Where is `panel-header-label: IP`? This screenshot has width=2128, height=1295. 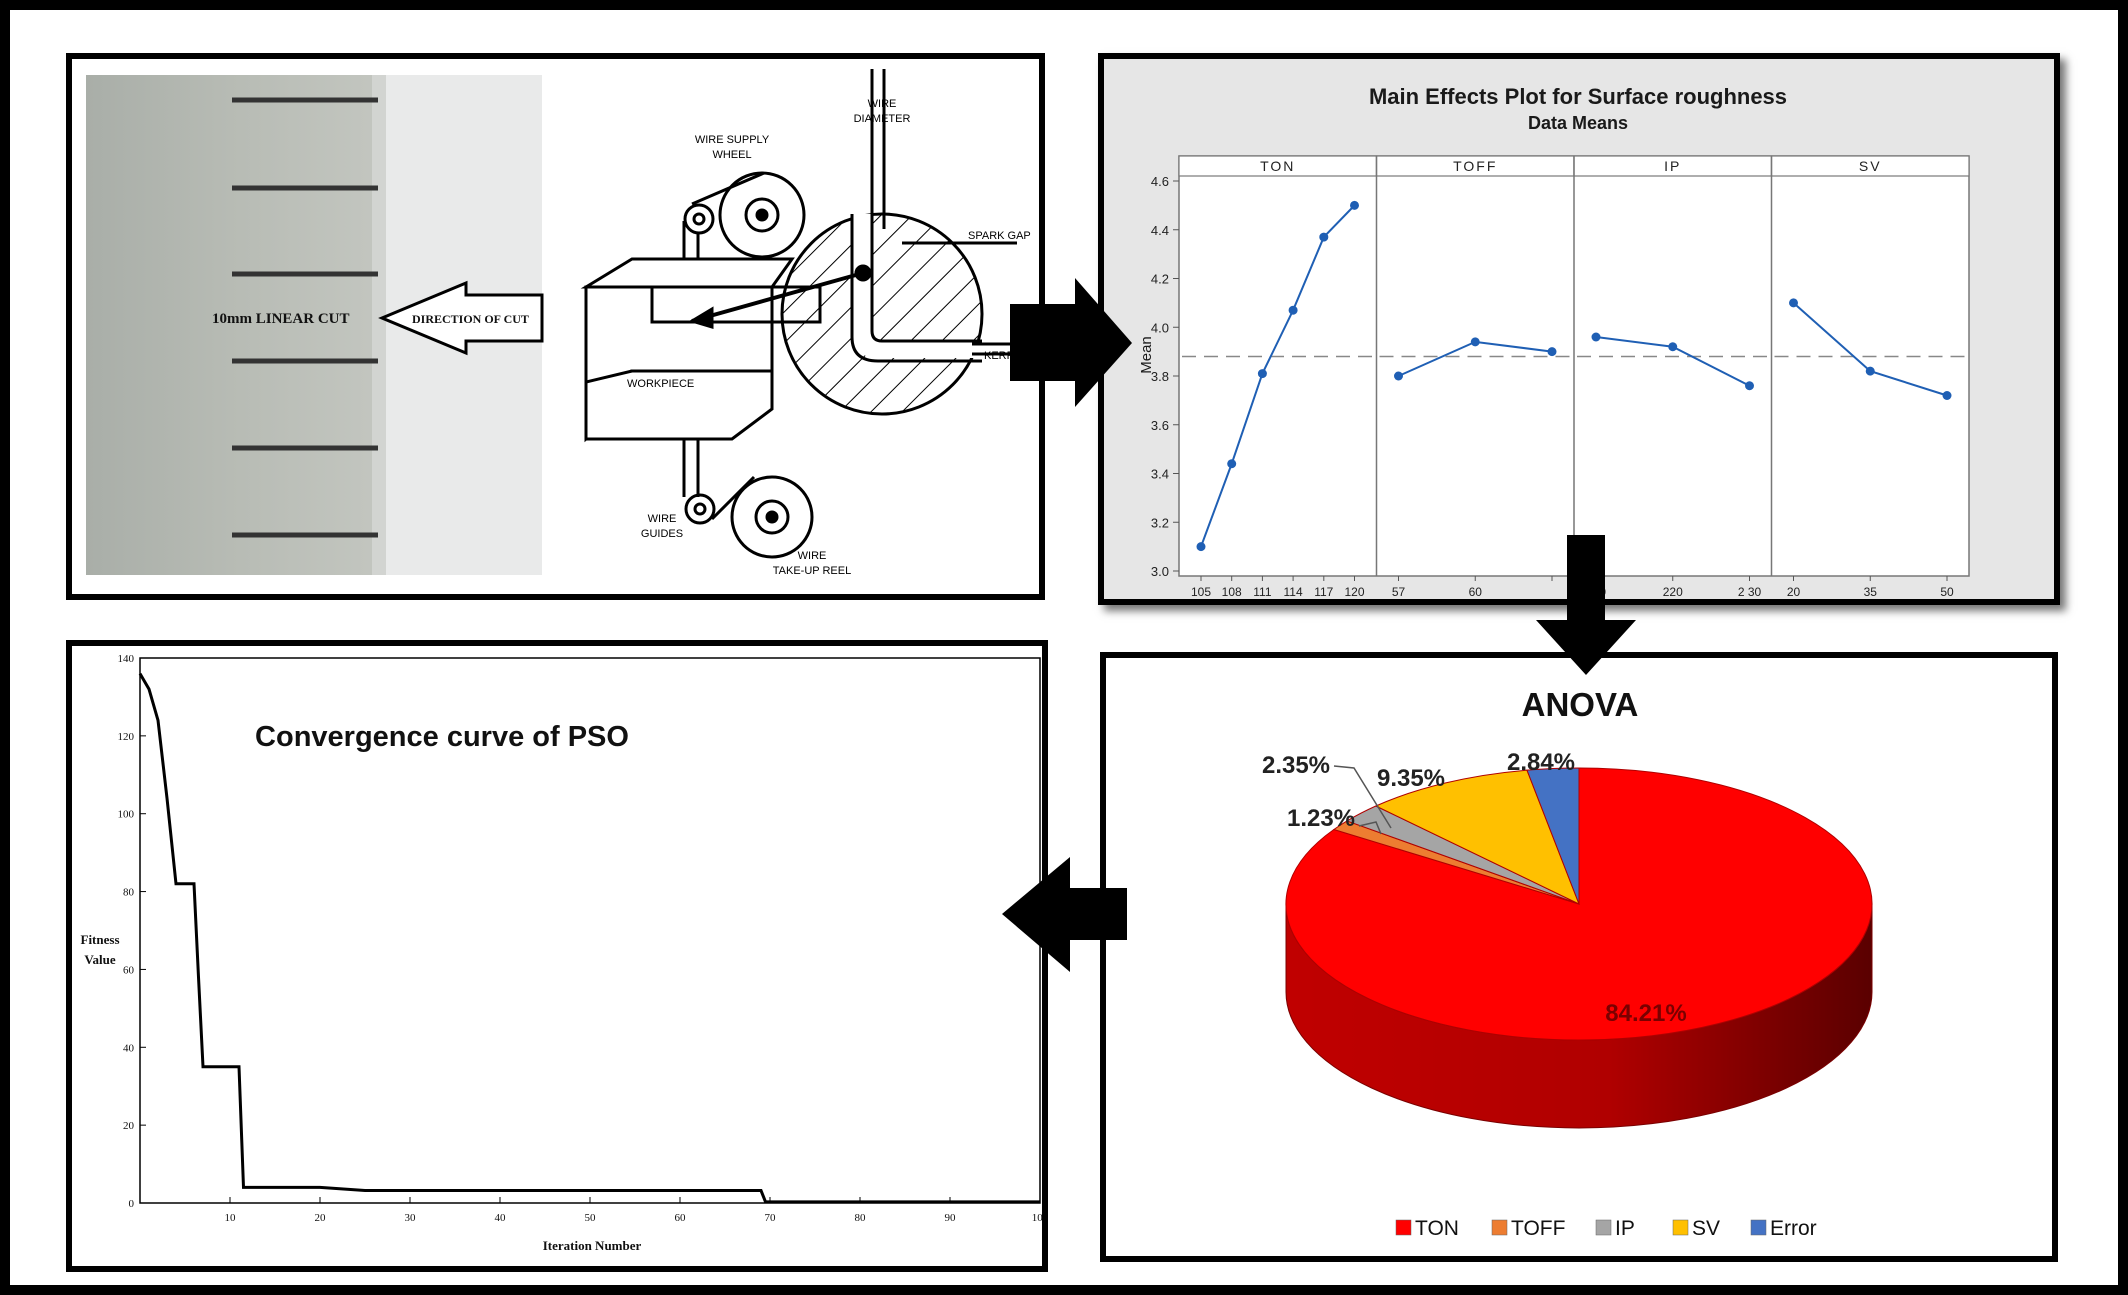
panel-header-label: IP is located at coordinates (1672, 166).